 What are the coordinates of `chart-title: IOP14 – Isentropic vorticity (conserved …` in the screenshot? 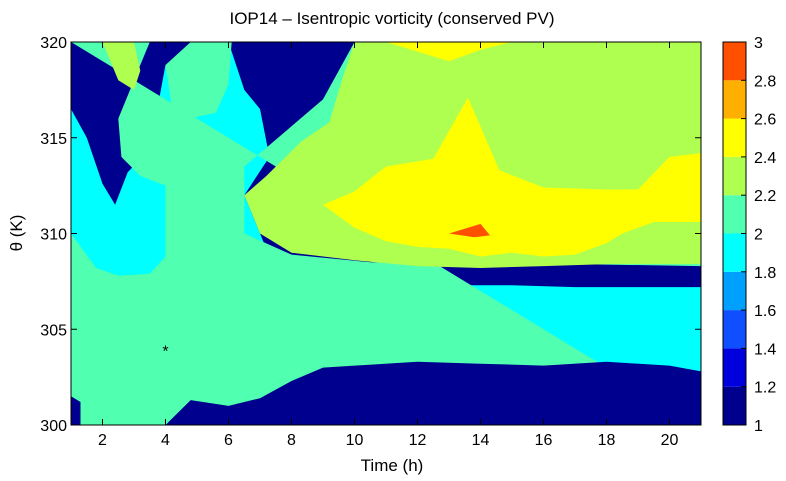 It's located at (391, 18).